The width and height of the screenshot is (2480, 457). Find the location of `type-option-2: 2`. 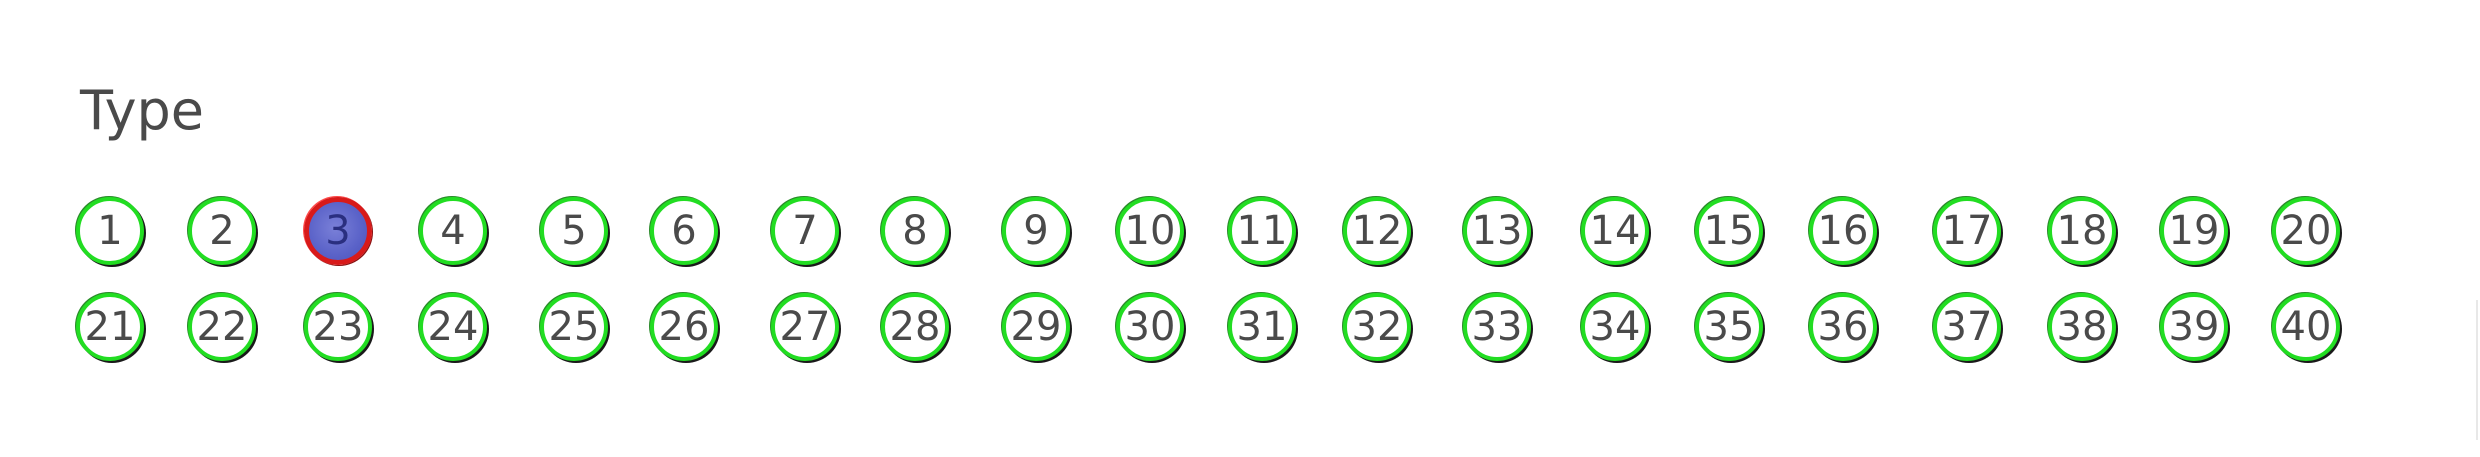

type-option-2: 2 is located at coordinates (222, 231).